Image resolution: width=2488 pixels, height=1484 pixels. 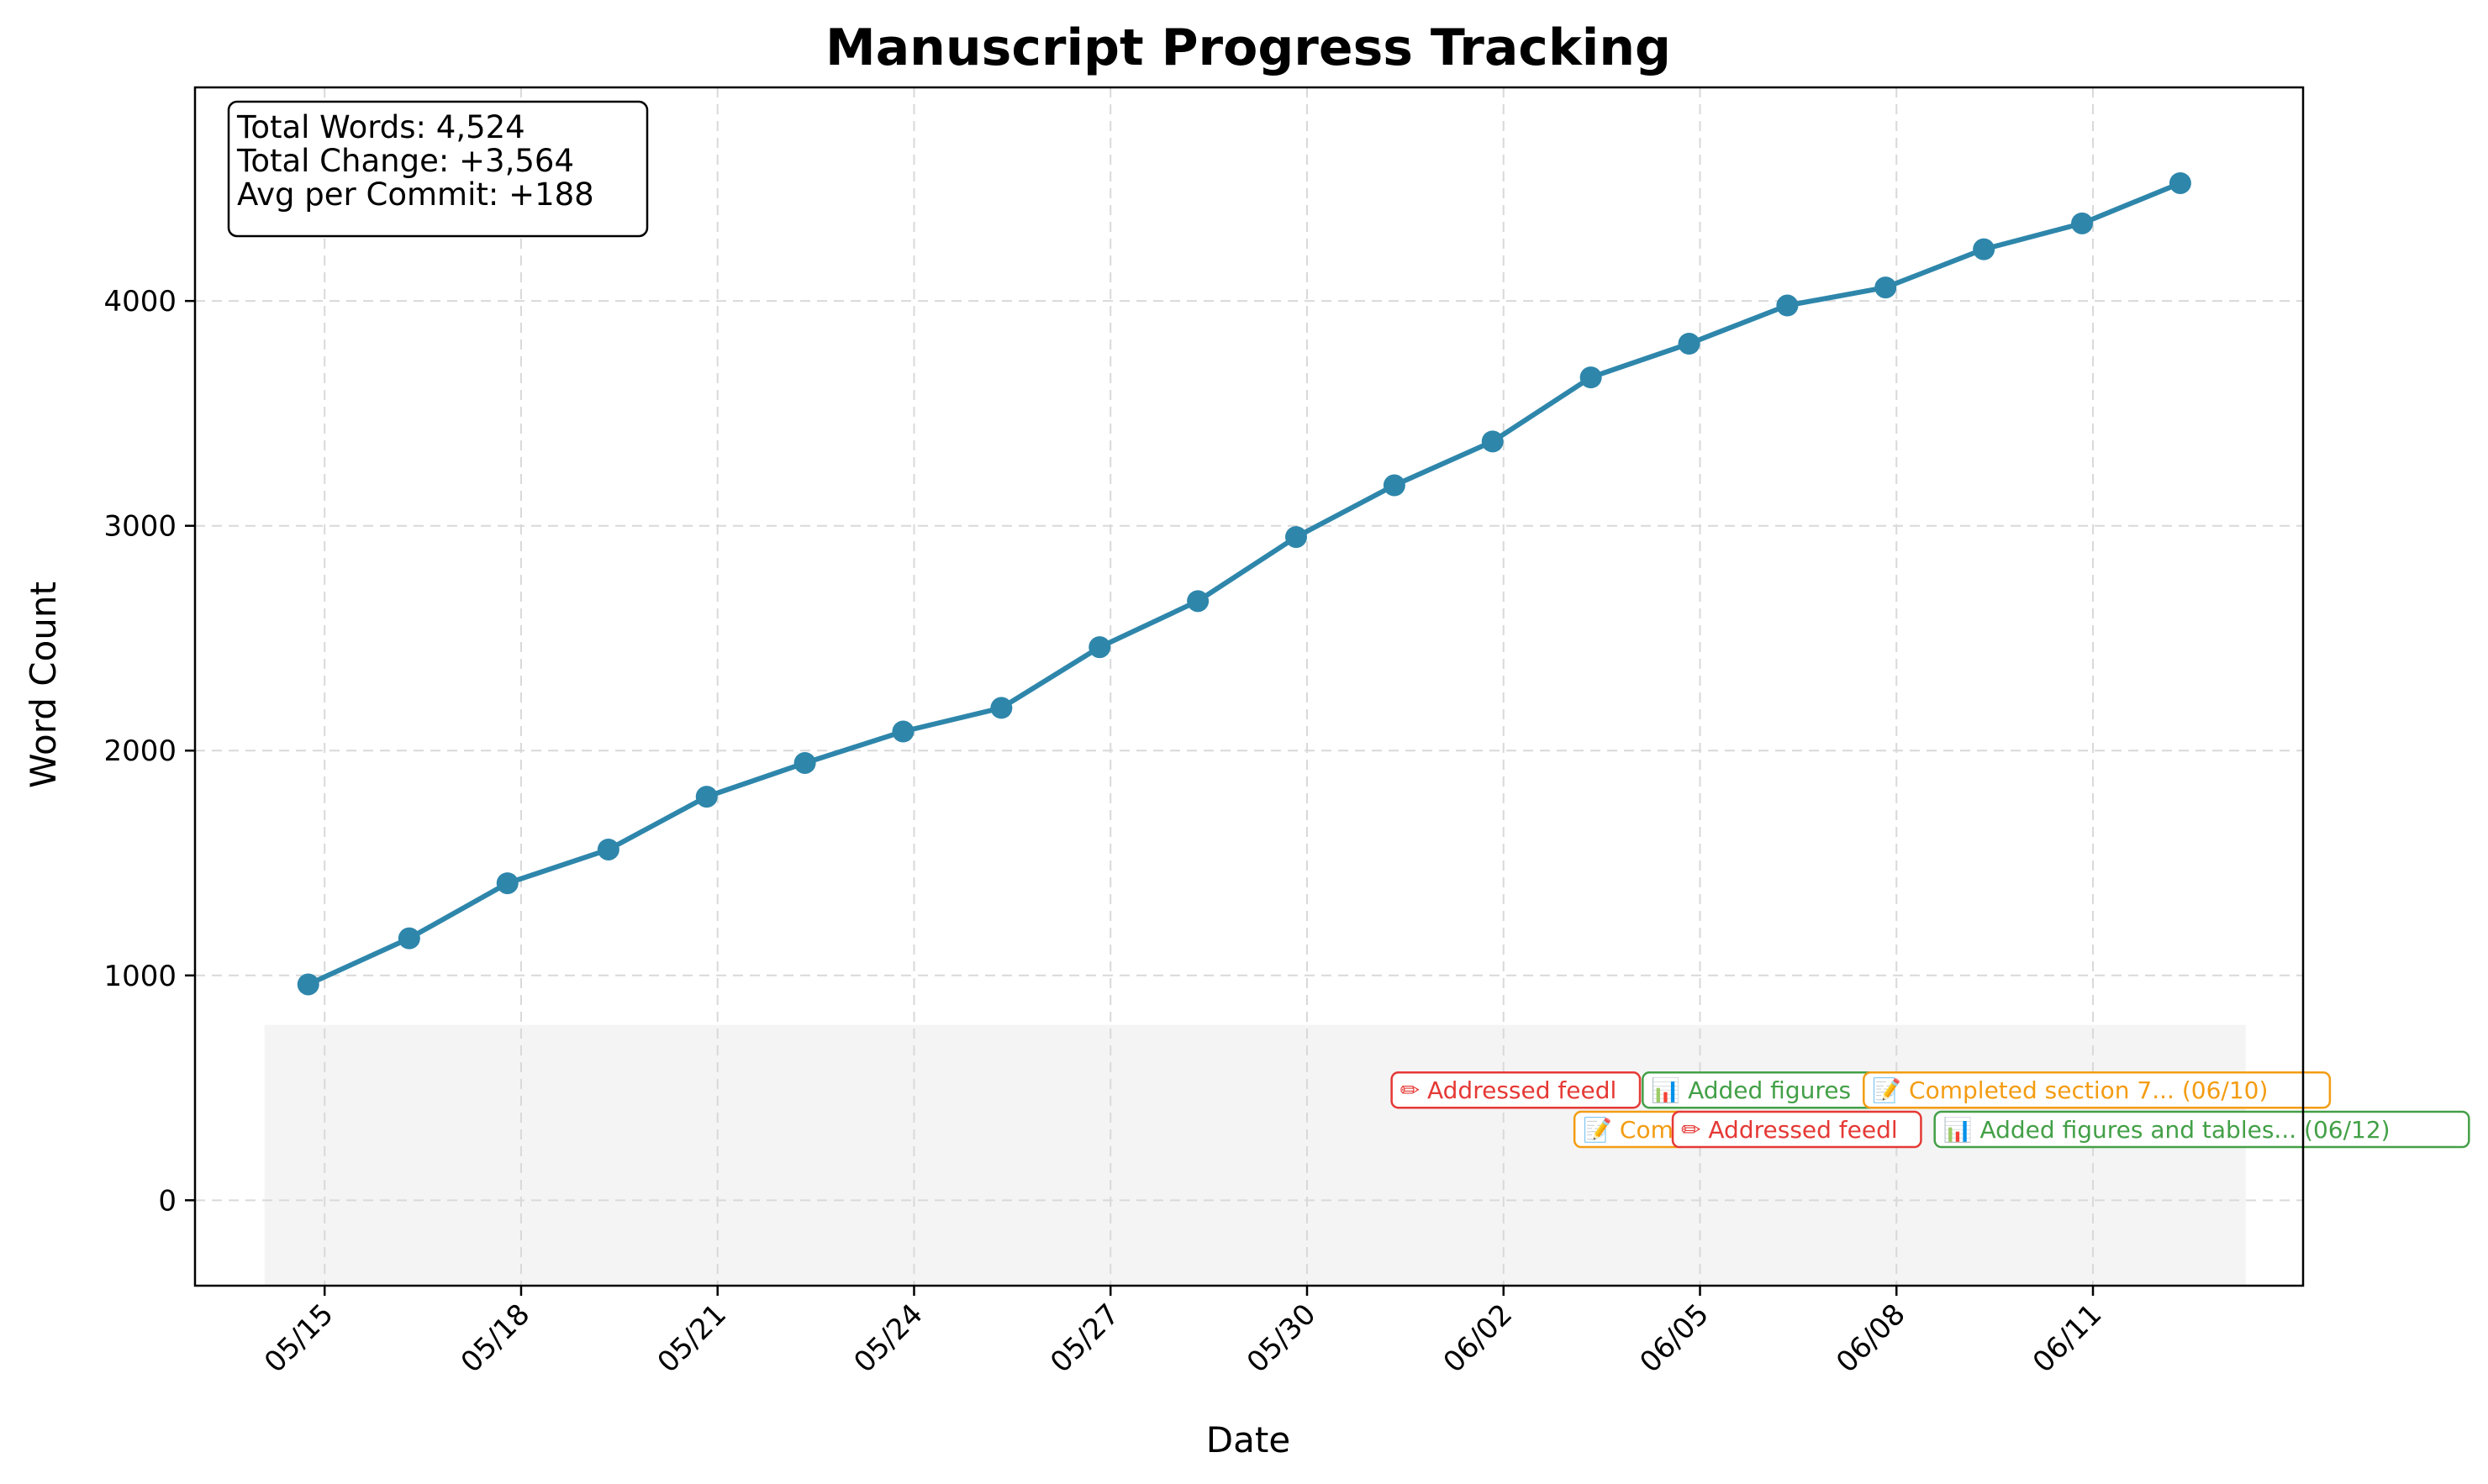 I want to click on y-tick-label: 2000, so click(x=140, y=751).